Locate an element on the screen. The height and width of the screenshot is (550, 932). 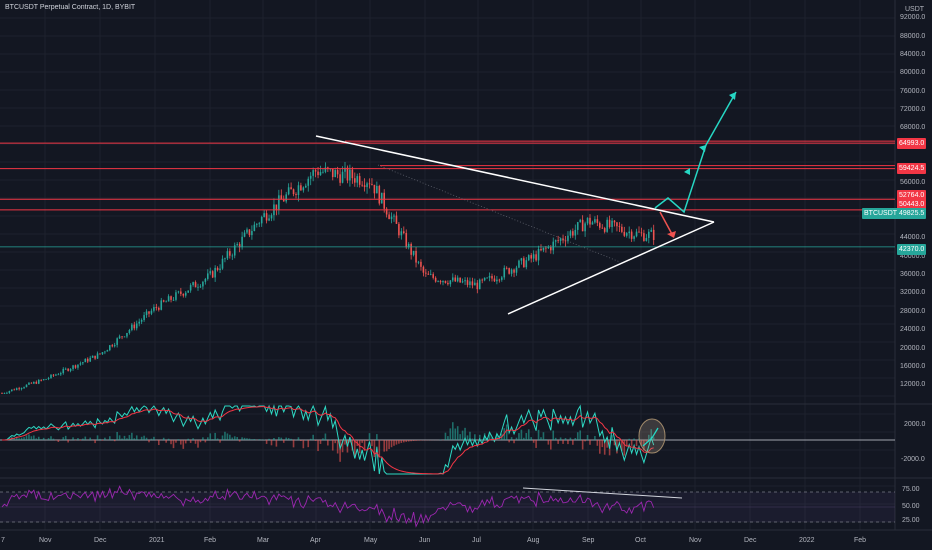
price-tag: 50443.0 is located at coordinates (912, 204).